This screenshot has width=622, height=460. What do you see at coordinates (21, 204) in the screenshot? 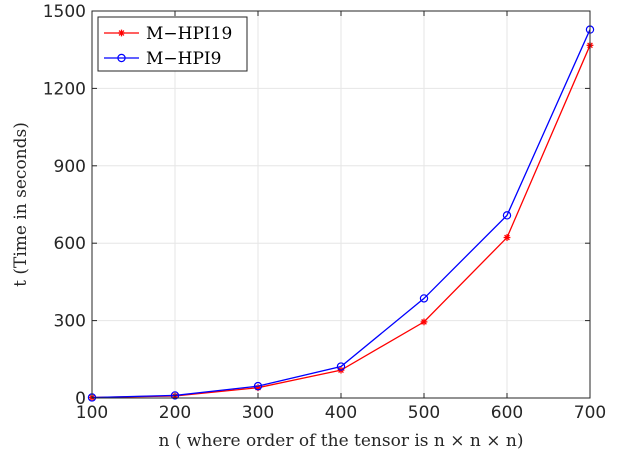
I see `y-axis-label: t (Time in seconds)` at bounding box center [21, 204].